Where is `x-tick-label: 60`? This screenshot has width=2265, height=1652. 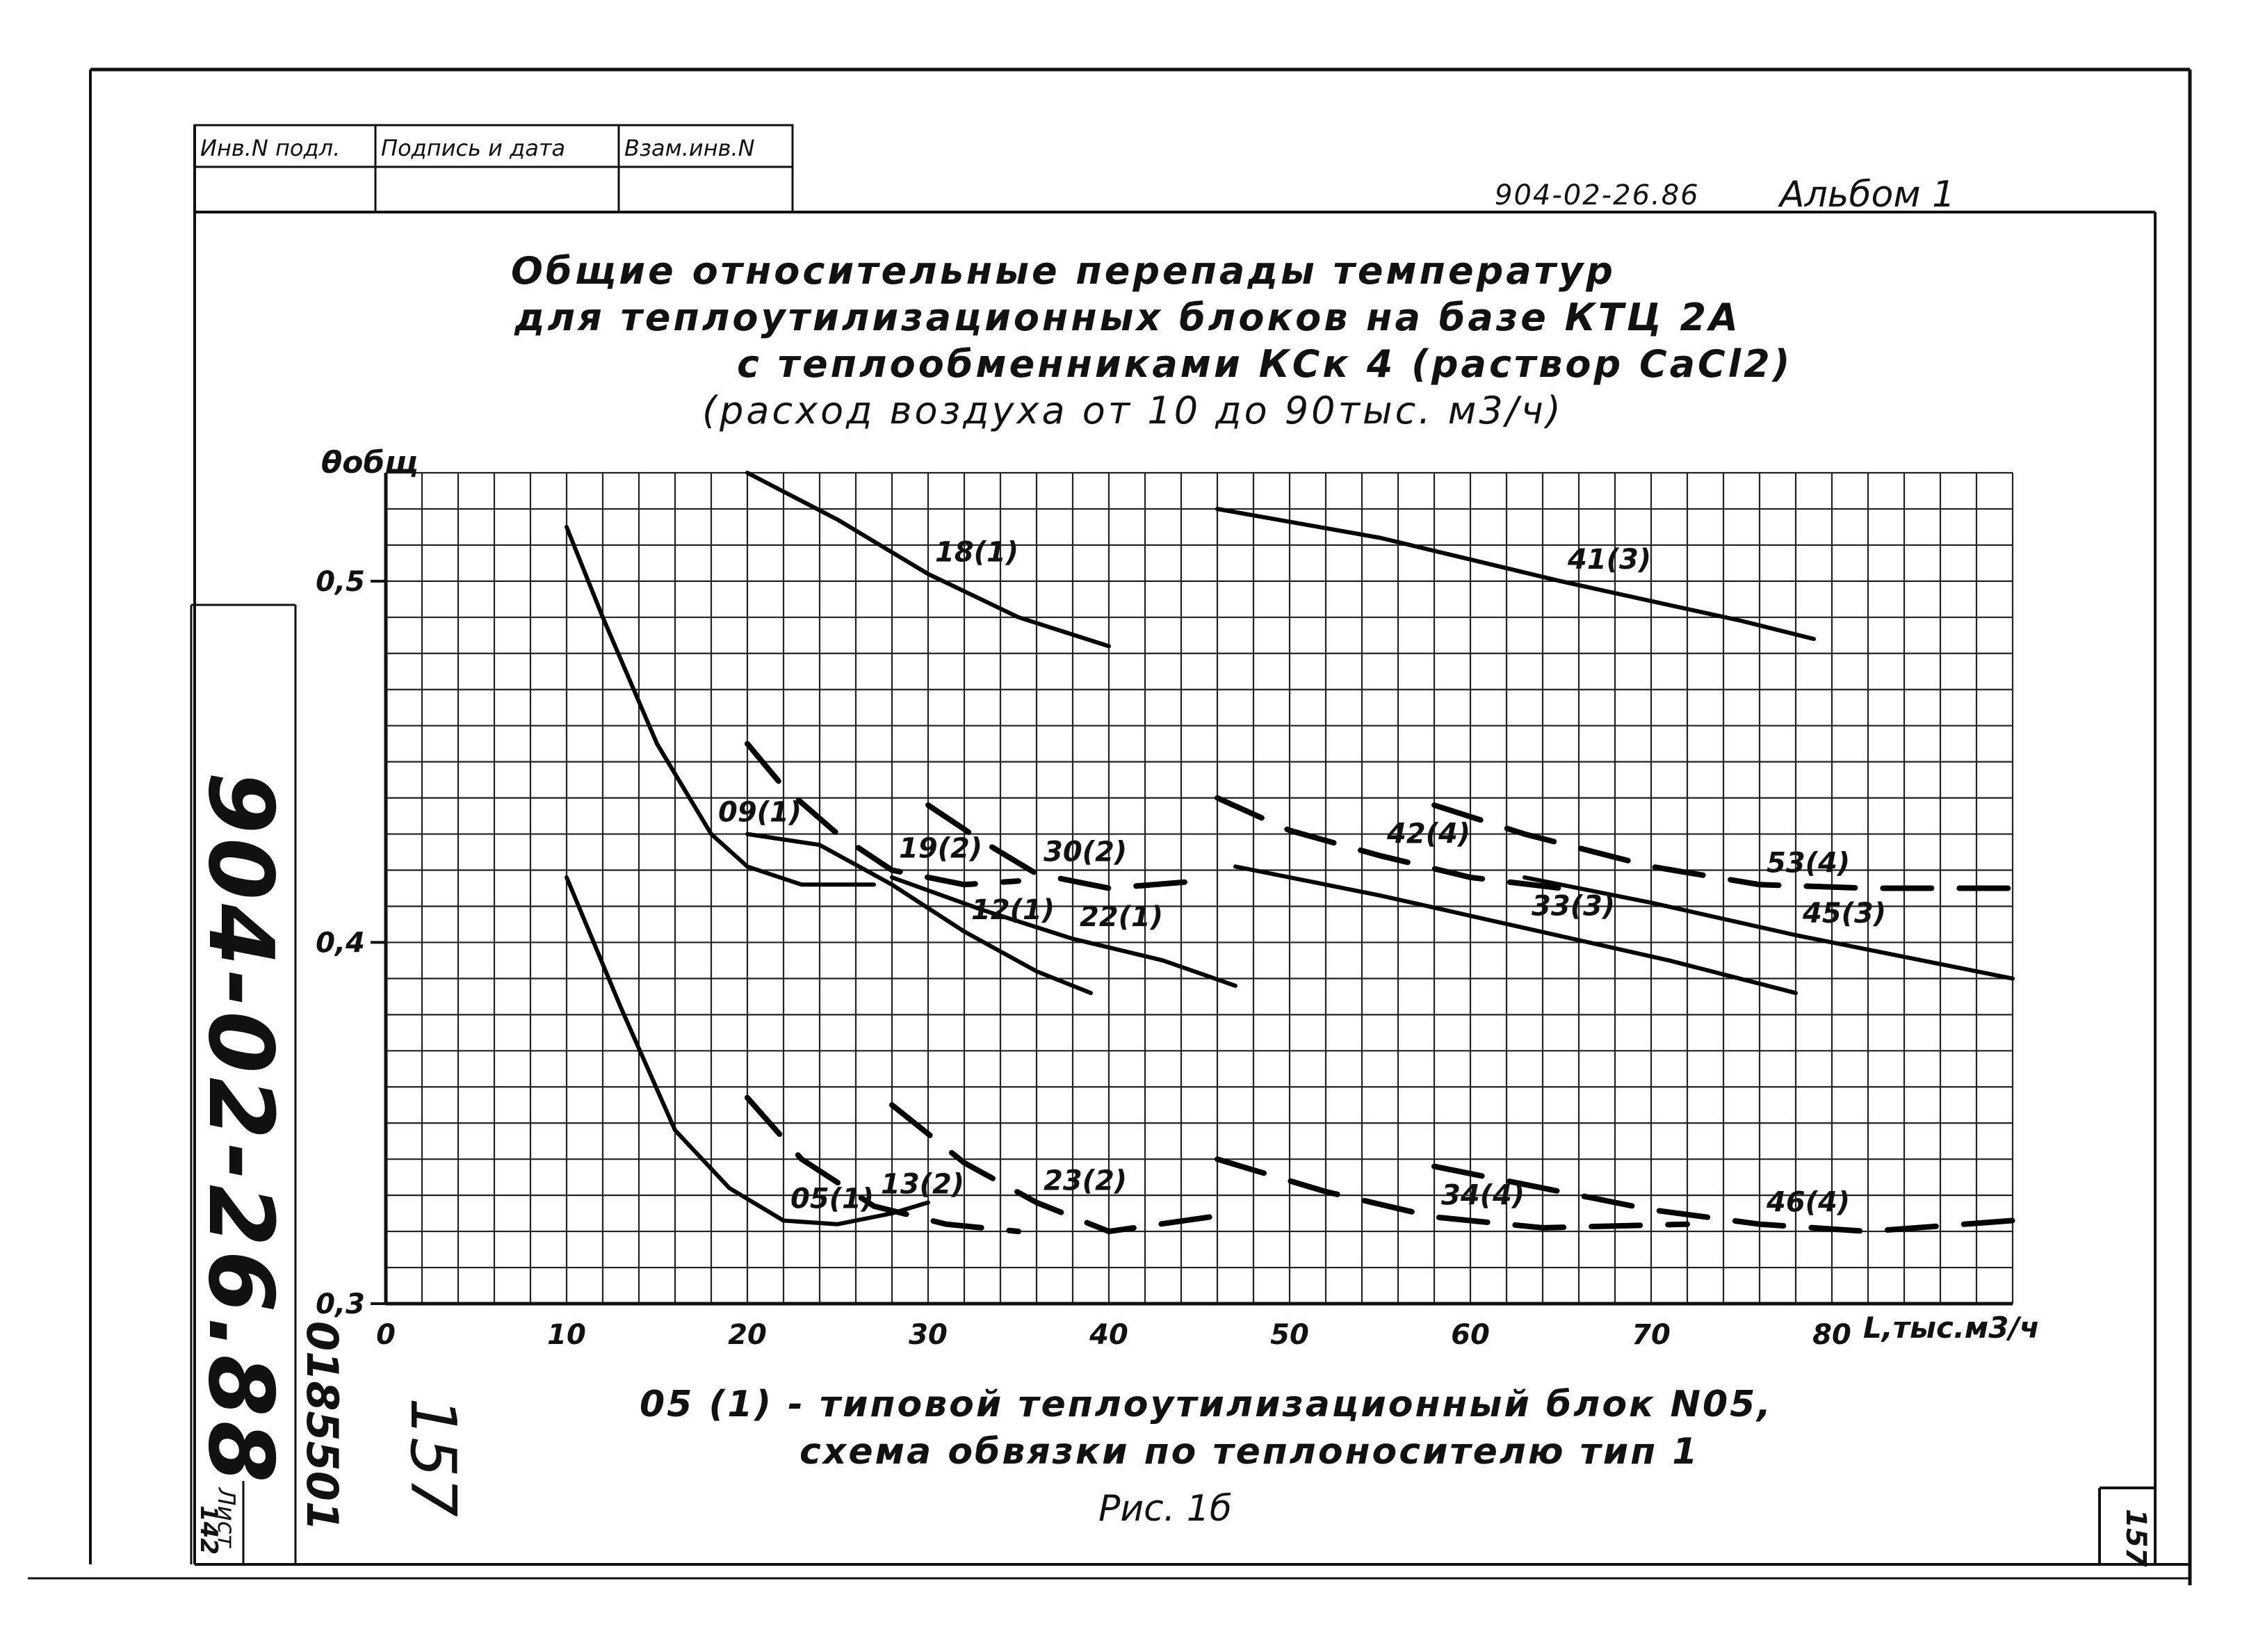
x-tick-label: 60 is located at coordinates (1470, 1335).